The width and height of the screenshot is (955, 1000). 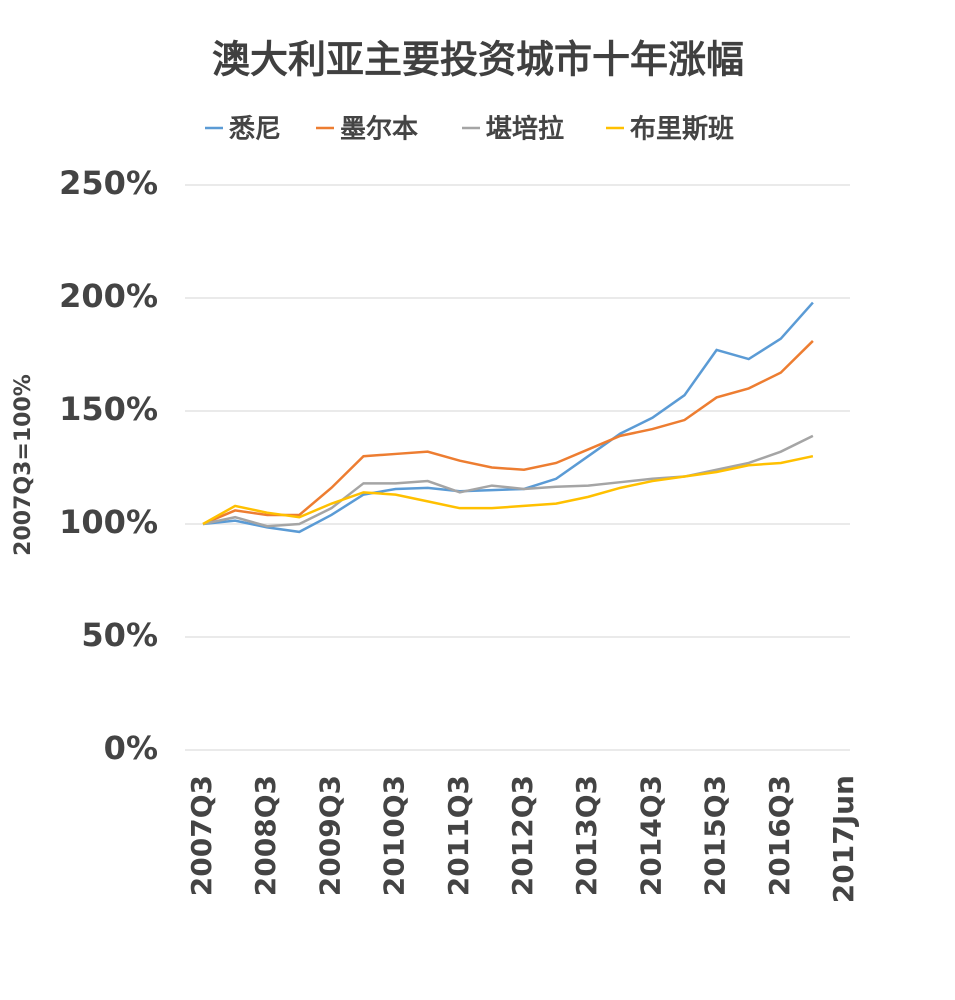 I want to click on x-tick-label: 2012Q3, so click(x=522, y=835).